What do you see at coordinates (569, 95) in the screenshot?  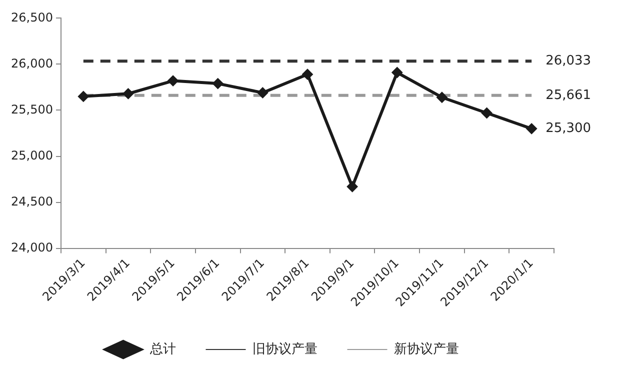 I see `annotation: 25,661` at bounding box center [569, 95].